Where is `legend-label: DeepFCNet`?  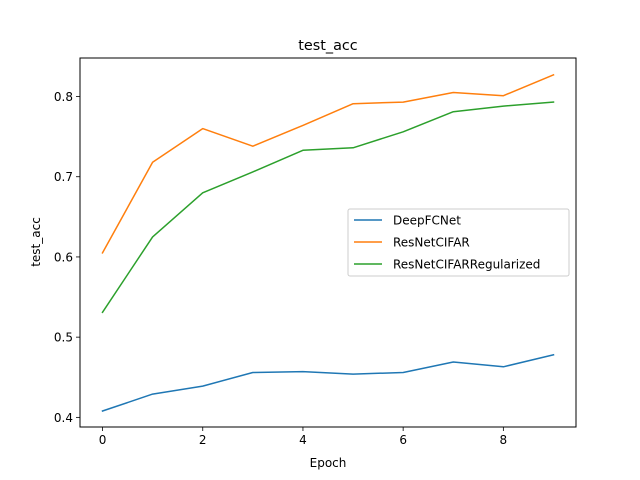
legend-label: DeepFCNet is located at coordinates (427, 221).